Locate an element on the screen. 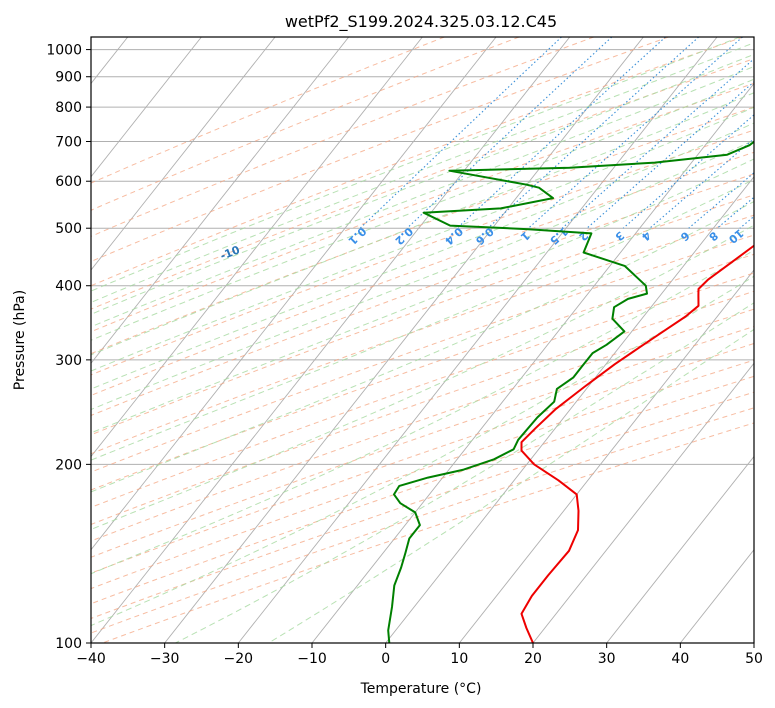  mixing-ratio-label: 3 is located at coordinates (619, 236).